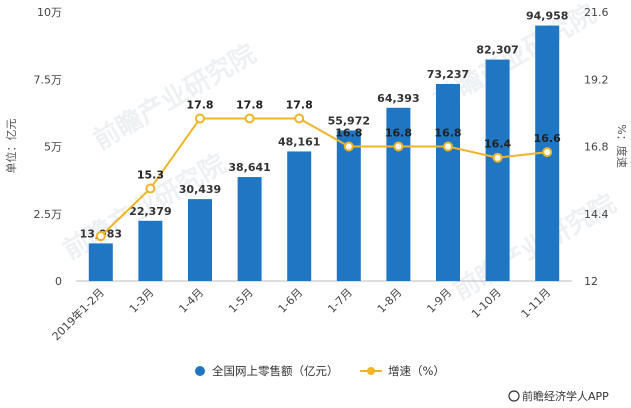 The width and height of the screenshot is (631, 408). Describe the element at coordinates (142, 301) in the screenshot. I see `x-tick-label: 1-3月` at that location.